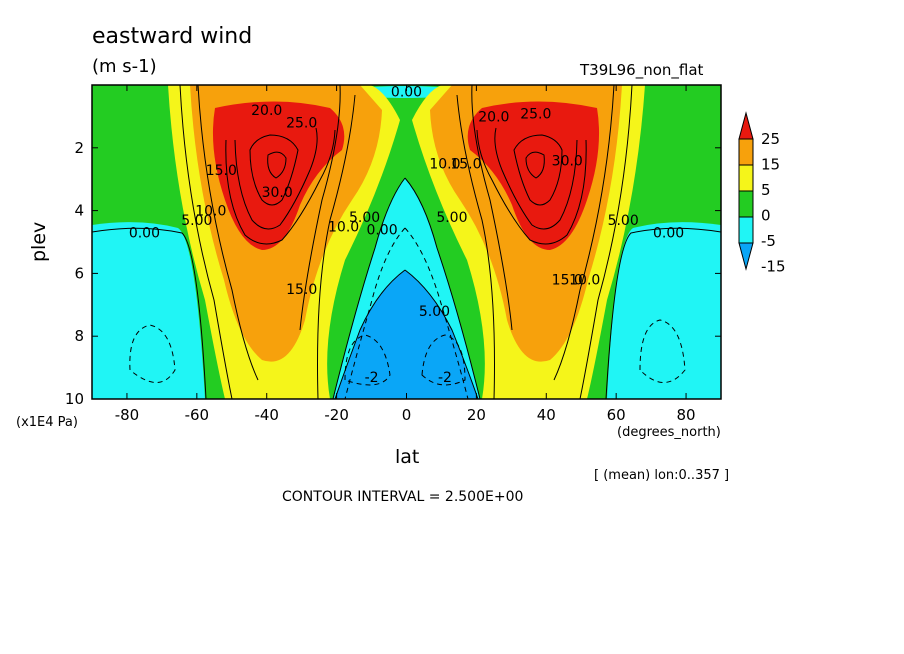  What do you see at coordinates (664, 310) in the screenshot?
I see `fill-cyan-north` at bounding box center [664, 310].